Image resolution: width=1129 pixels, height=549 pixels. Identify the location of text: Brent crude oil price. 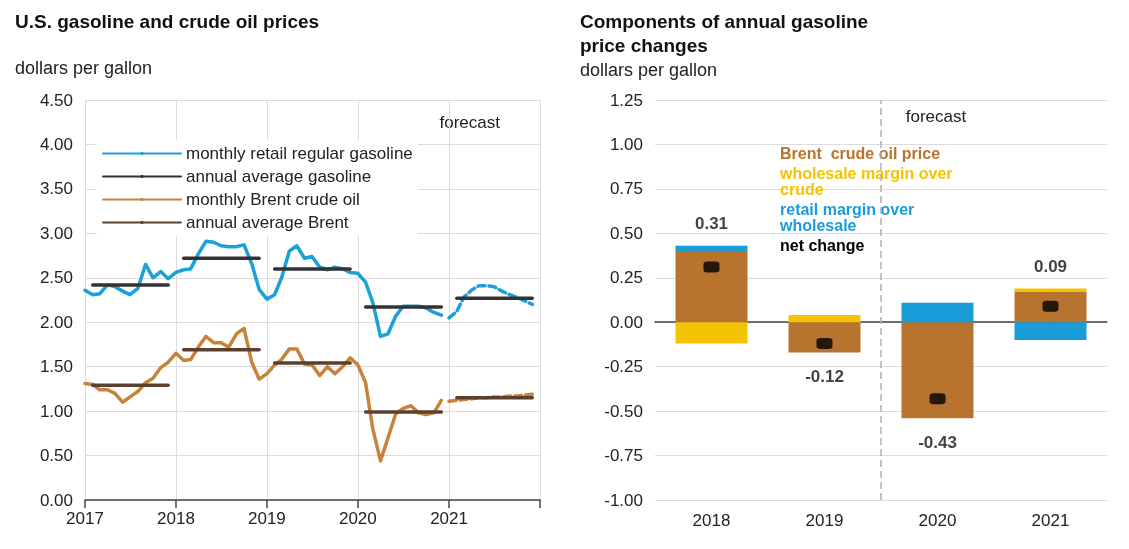
(860, 153).